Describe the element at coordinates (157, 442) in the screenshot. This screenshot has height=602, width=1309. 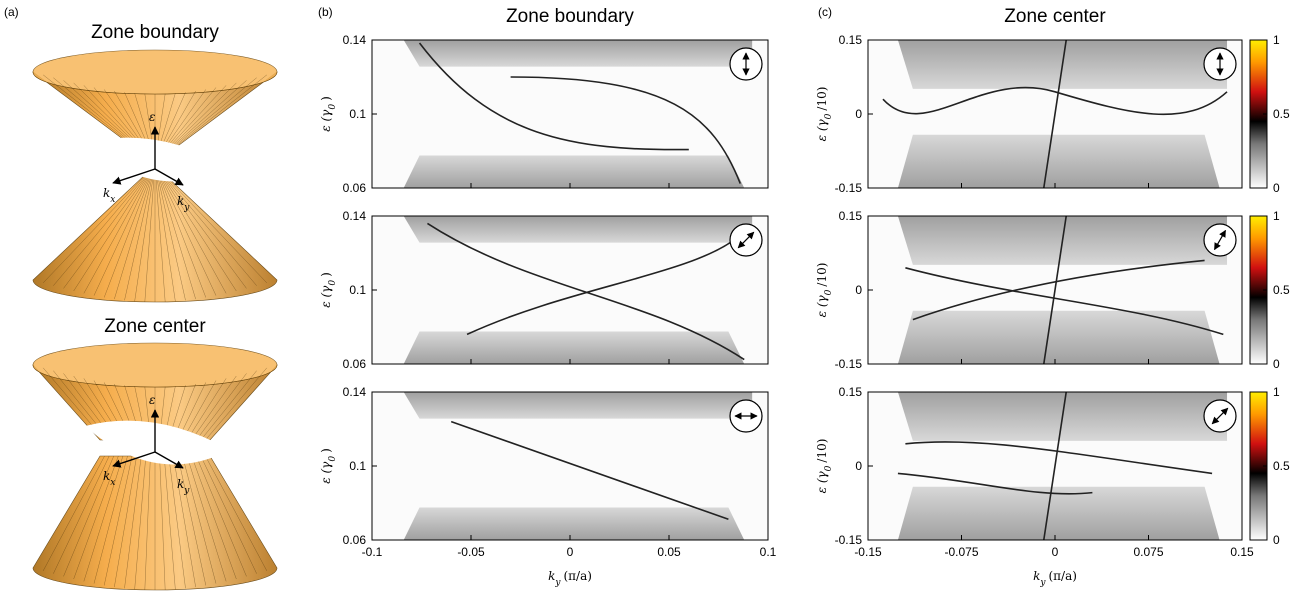
I see `gap` at that location.